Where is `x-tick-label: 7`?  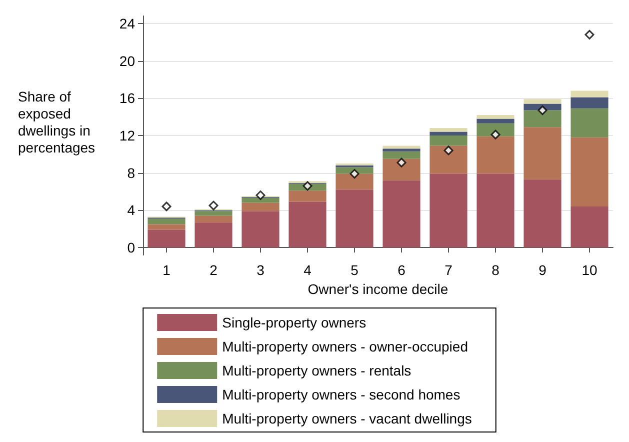
x-tick-label: 7 is located at coordinates (448, 270).